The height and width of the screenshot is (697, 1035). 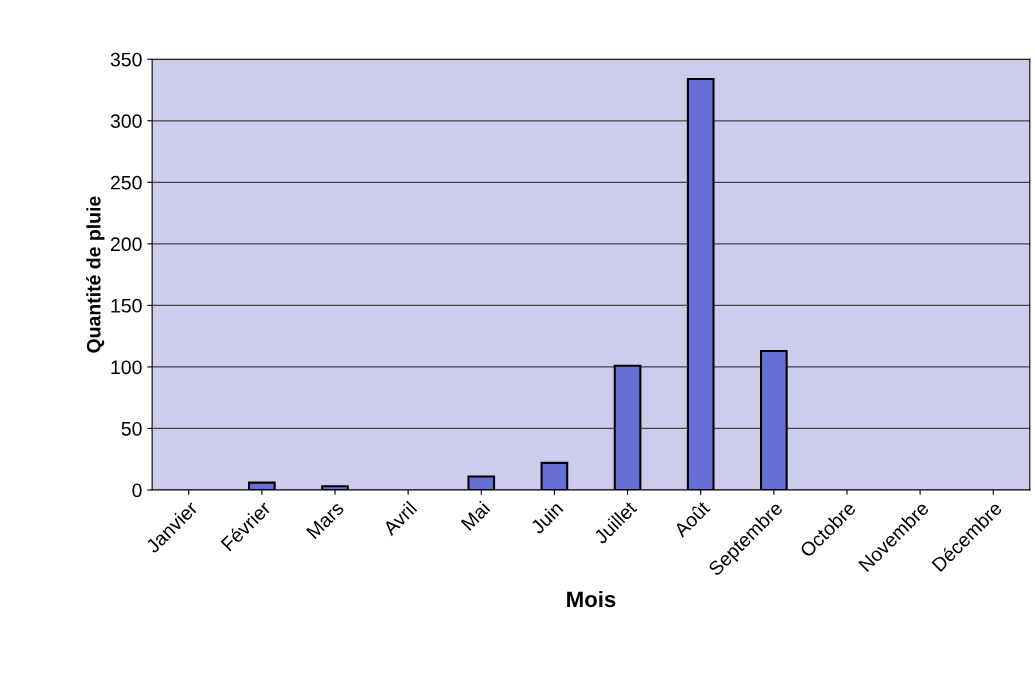 I want to click on y-tick-label: 200, so click(x=126, y=244).